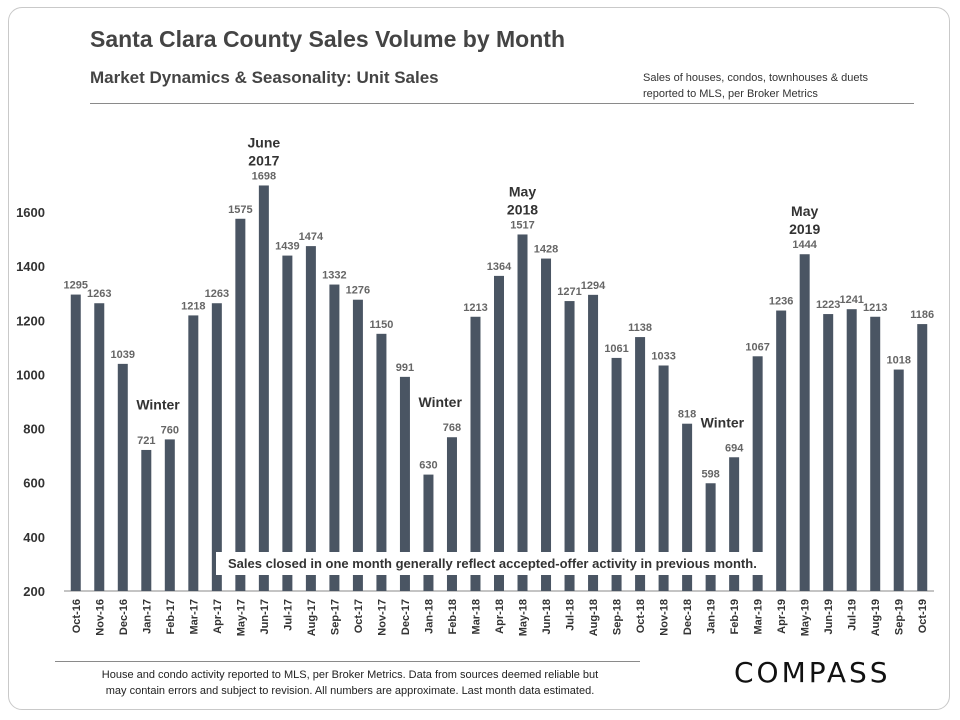 The width and height of the screenshot is (960, 720). What do you see at coordinates (687, 415) in the screenshot?
I see `data-label: 818` at bounding box center [687, 415].